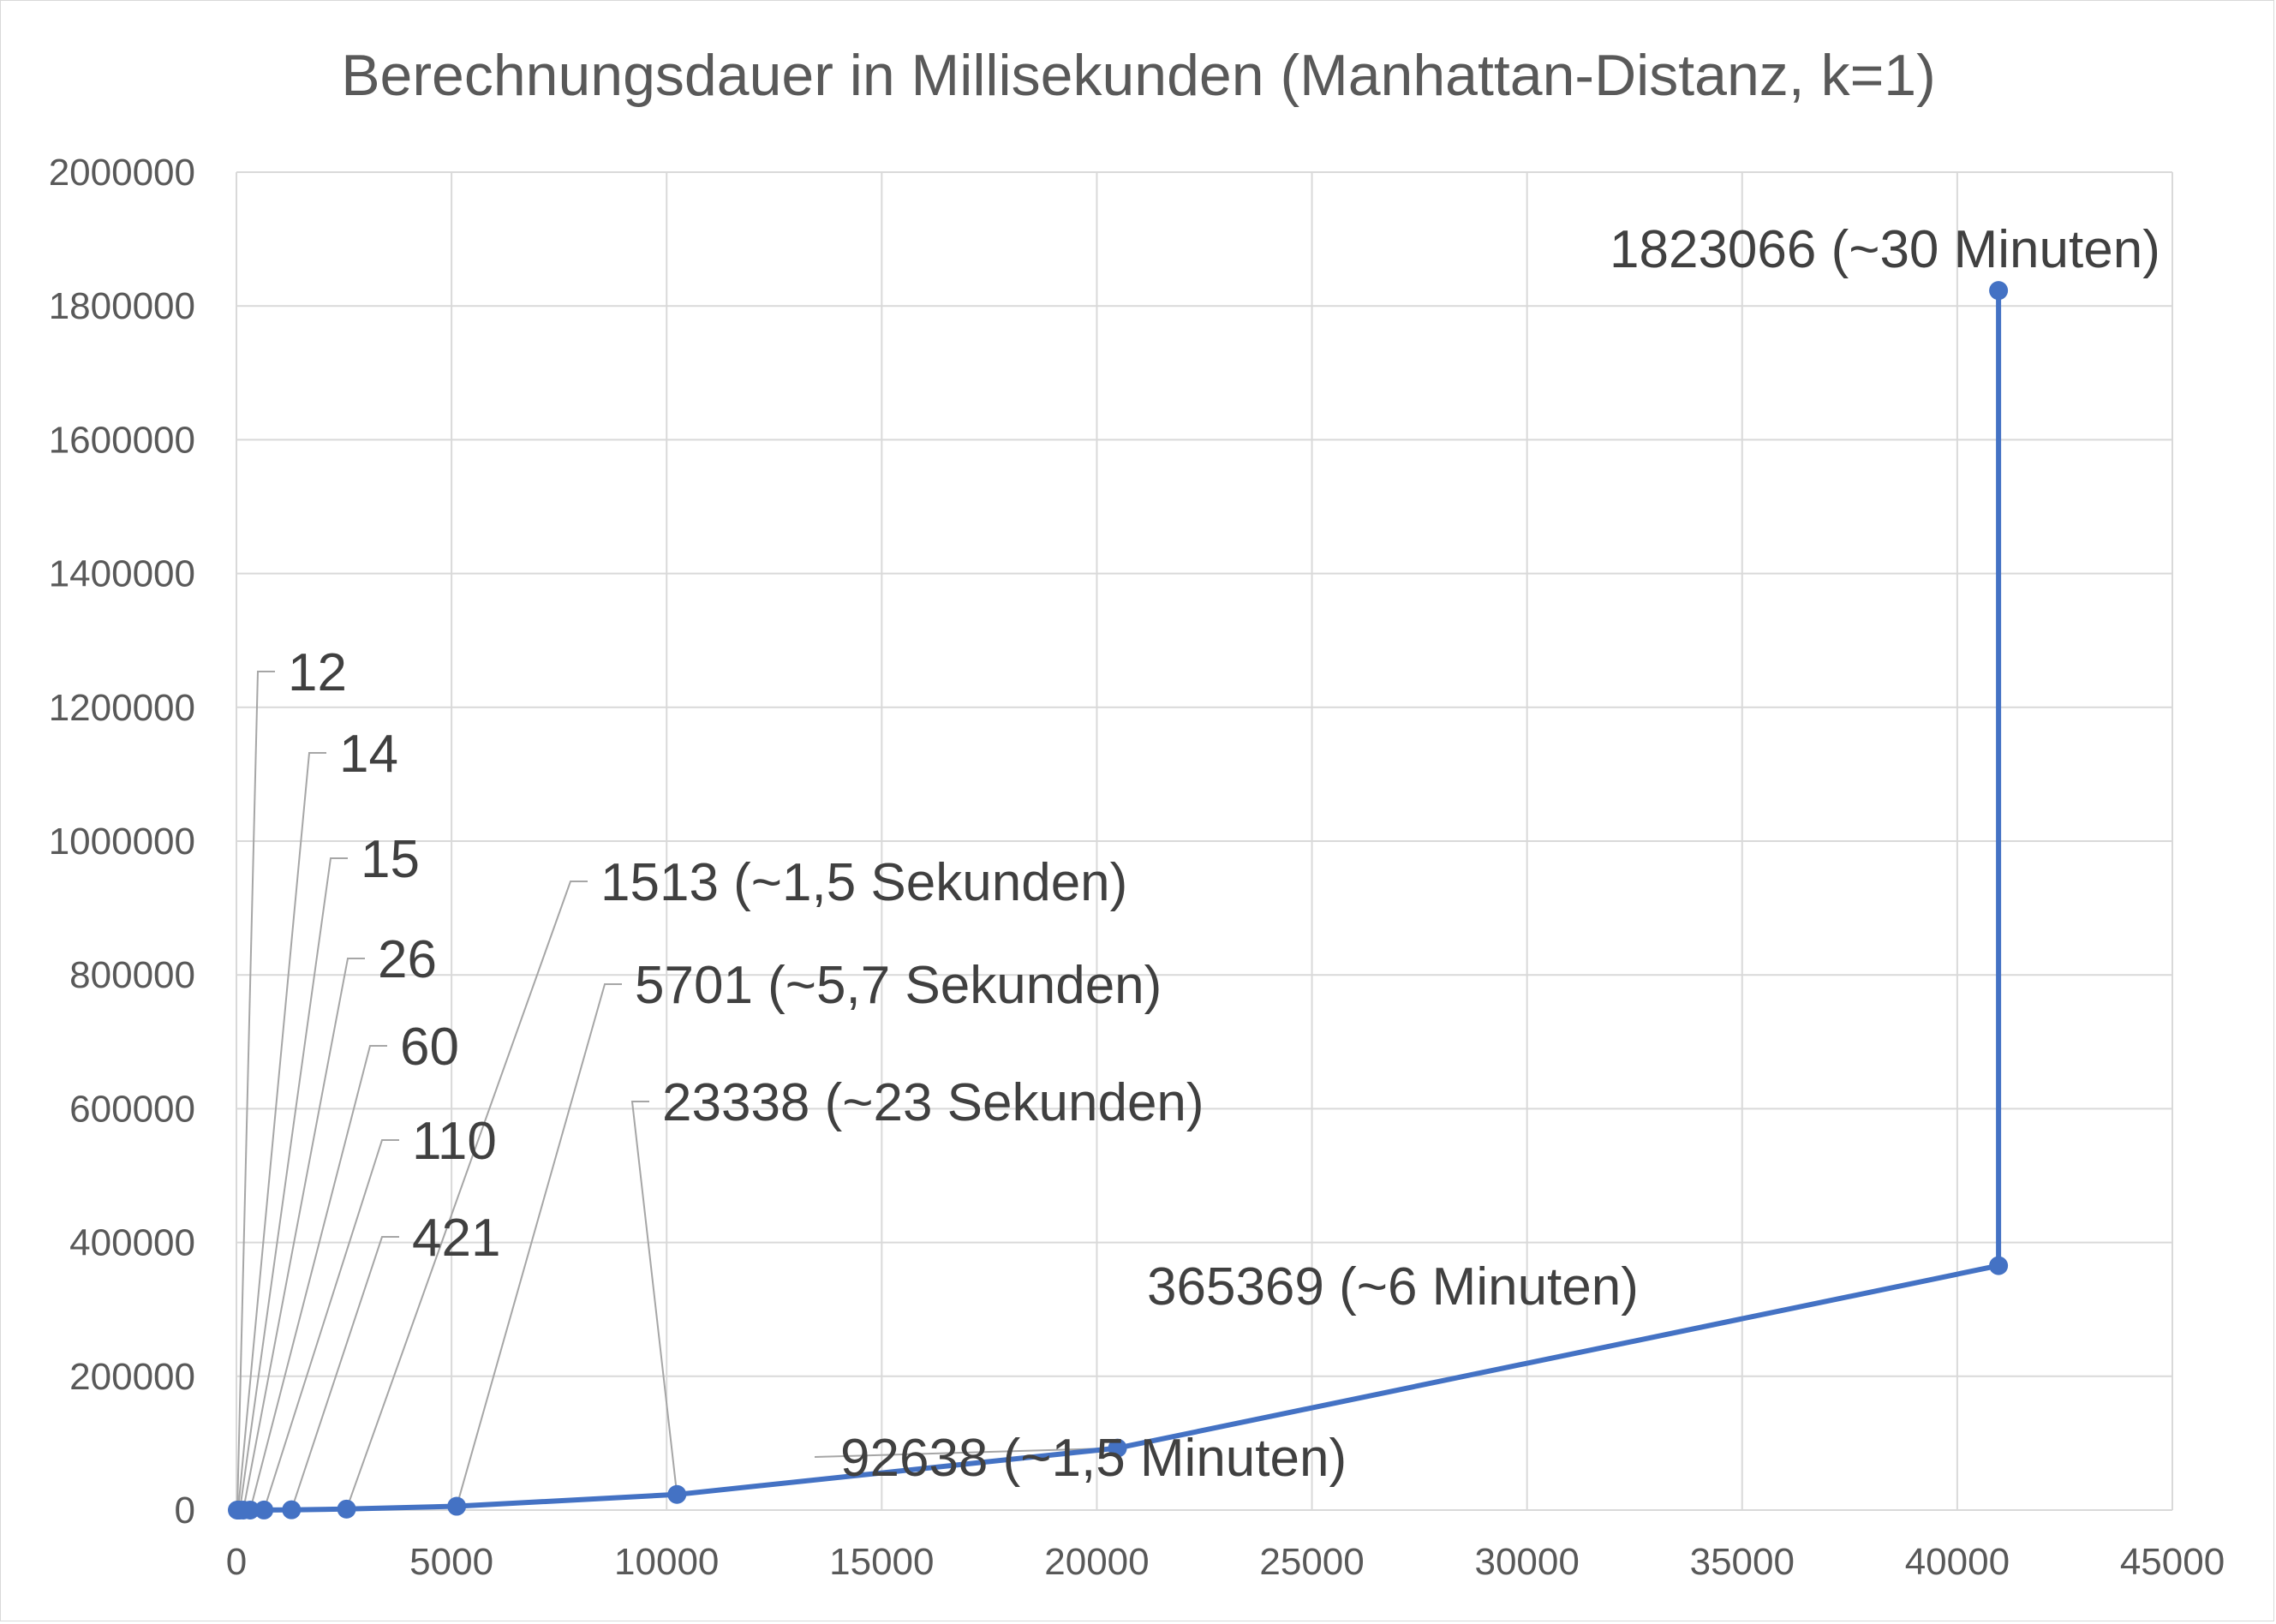 This screenshot has width=2276, height=1624. Describe the element at coordinates (666, 1562) in the screenshot. I see `x-tick-label: 10000` at that location.